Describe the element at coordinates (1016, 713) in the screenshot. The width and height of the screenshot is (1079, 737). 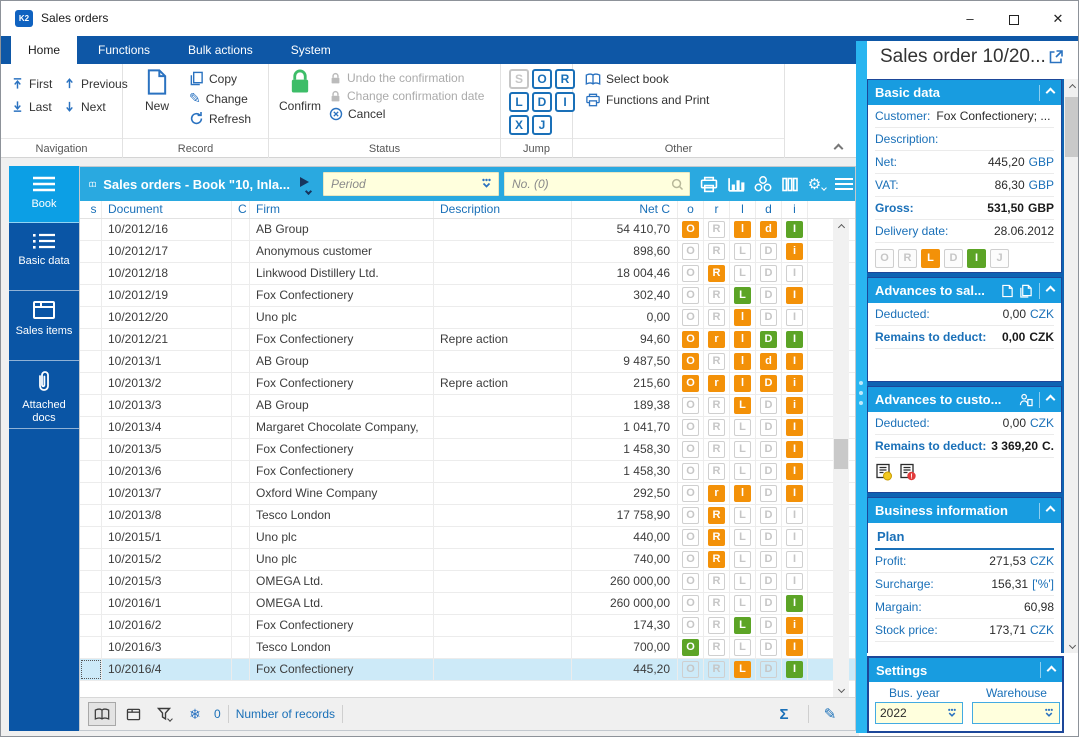
I see `warehouse-select` at that location.